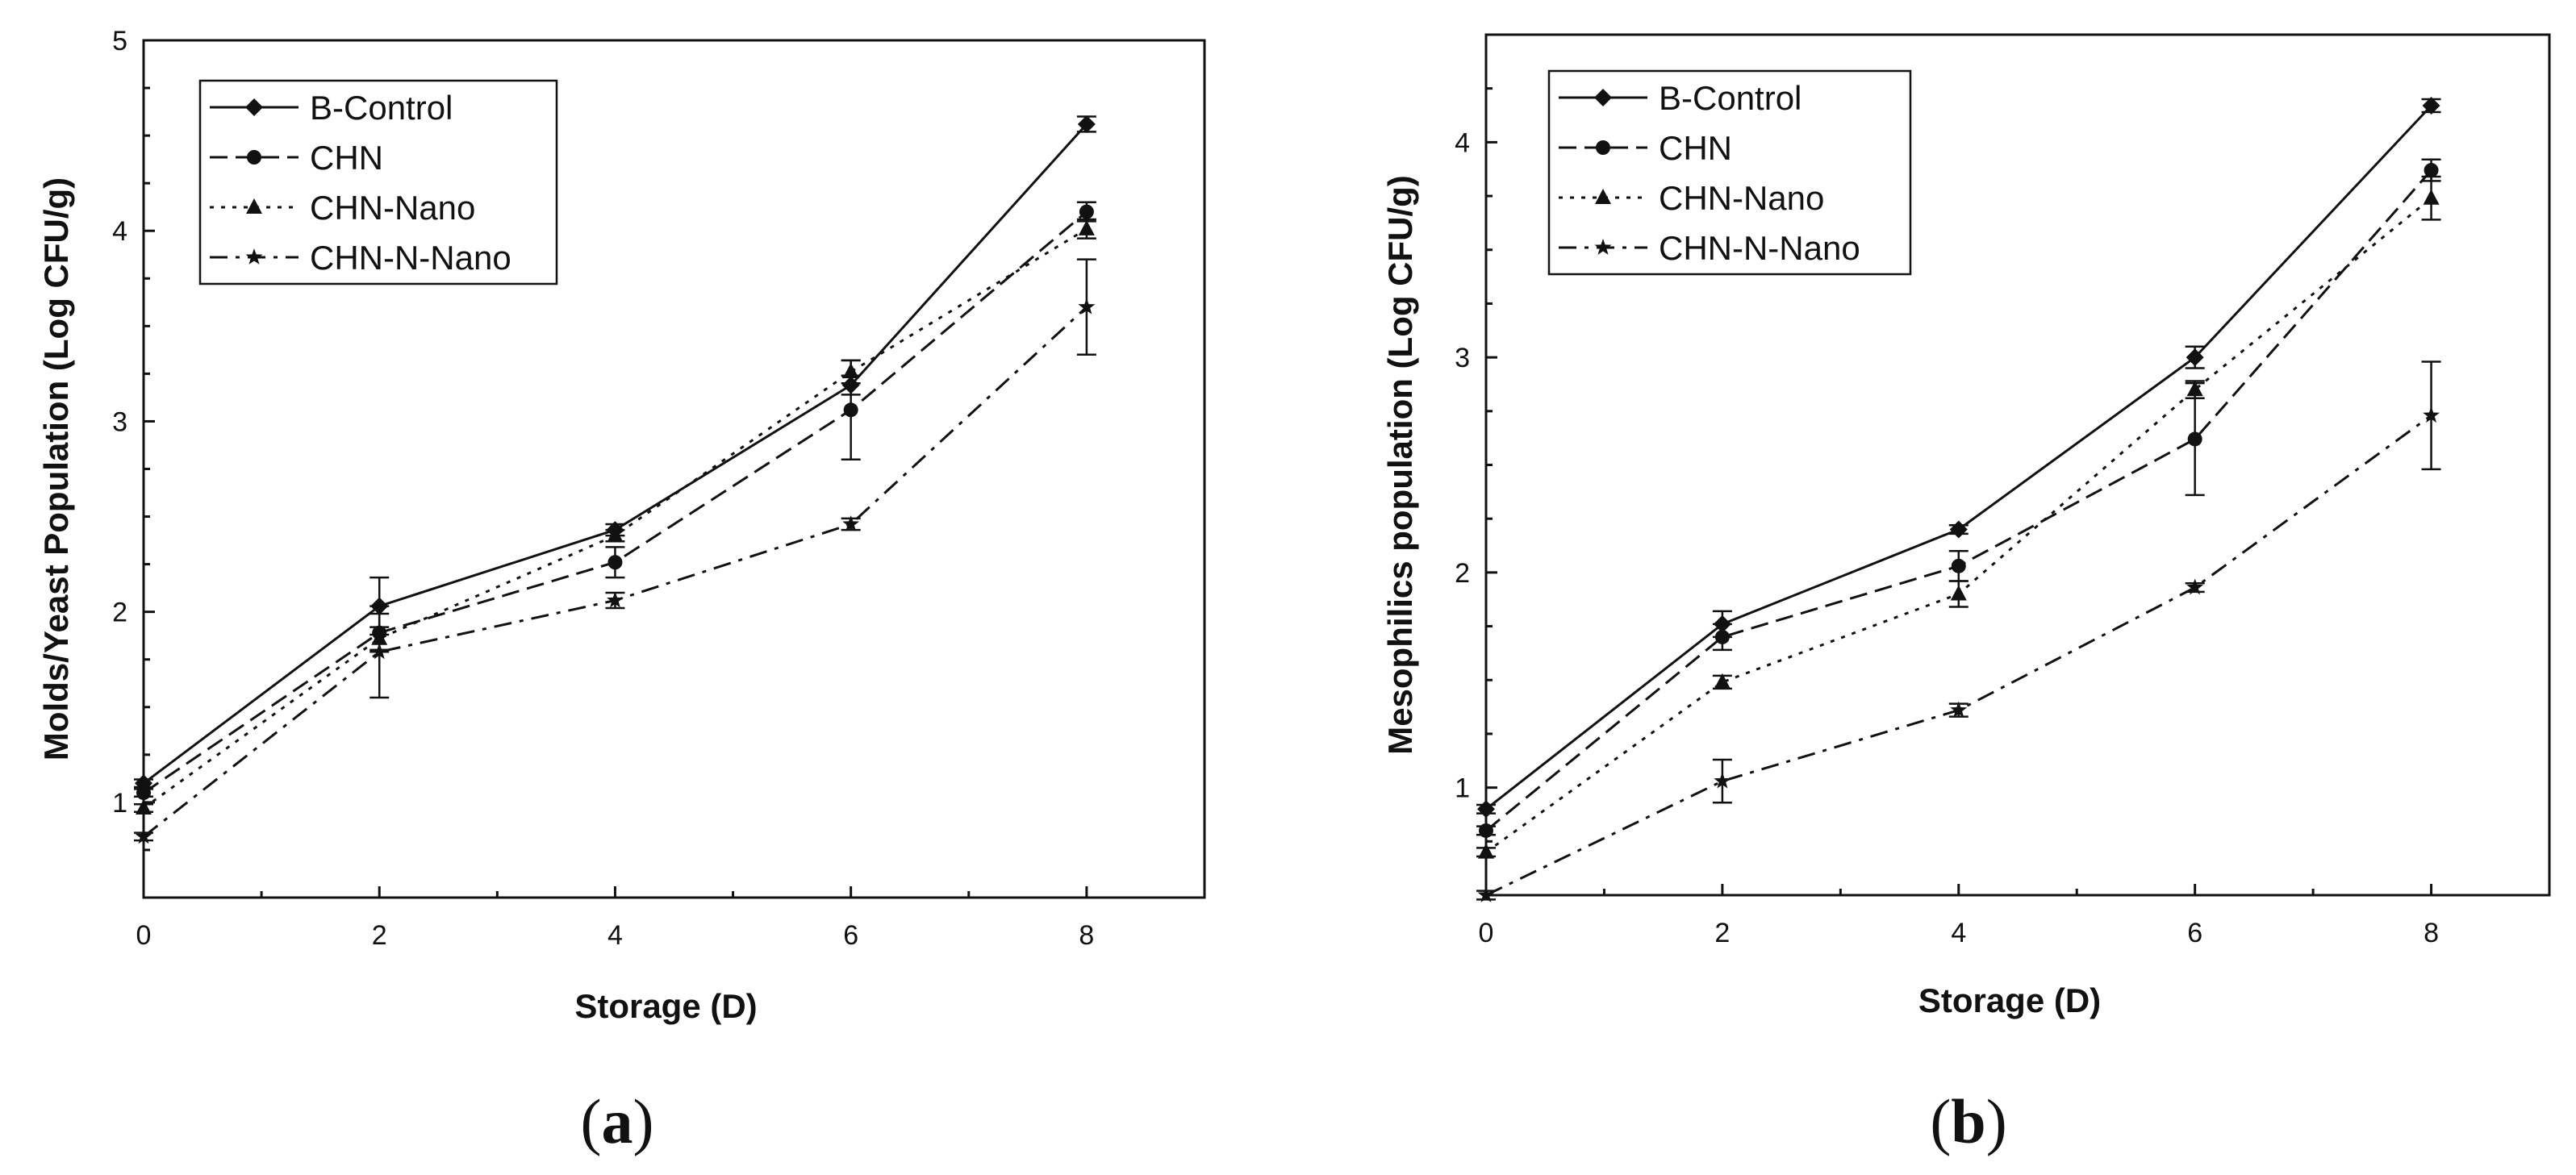  Describe the element at coordinates (1400, 465) in the screenshot. I see `y-axis-title: Mesophilics population (Log CFU/g)` at that location.